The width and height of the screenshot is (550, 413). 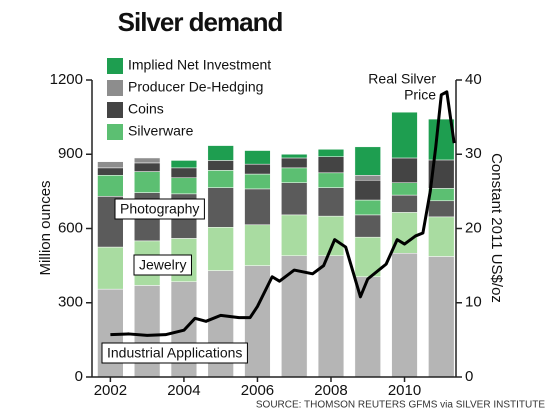 I want to click on line-label: Price, so click(x=420, y=95).